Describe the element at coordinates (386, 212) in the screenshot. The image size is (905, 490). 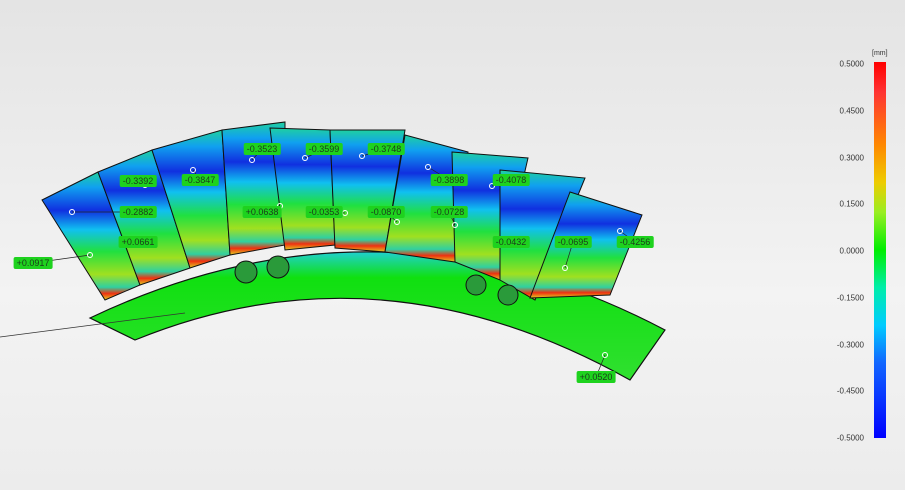
I see `deviation-label: -0.0870` at that location.